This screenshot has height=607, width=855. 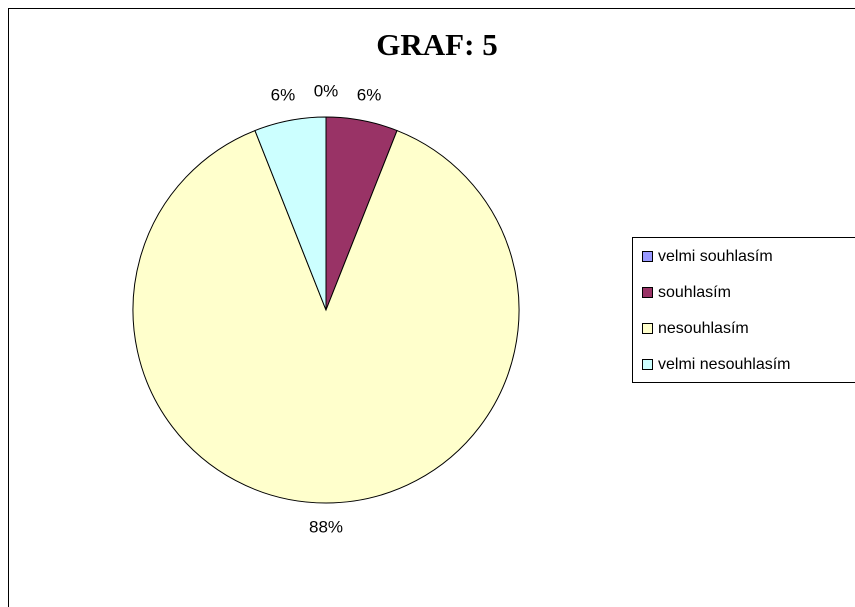 I want to click on data-label: 0%, so click(x=326, y=90).